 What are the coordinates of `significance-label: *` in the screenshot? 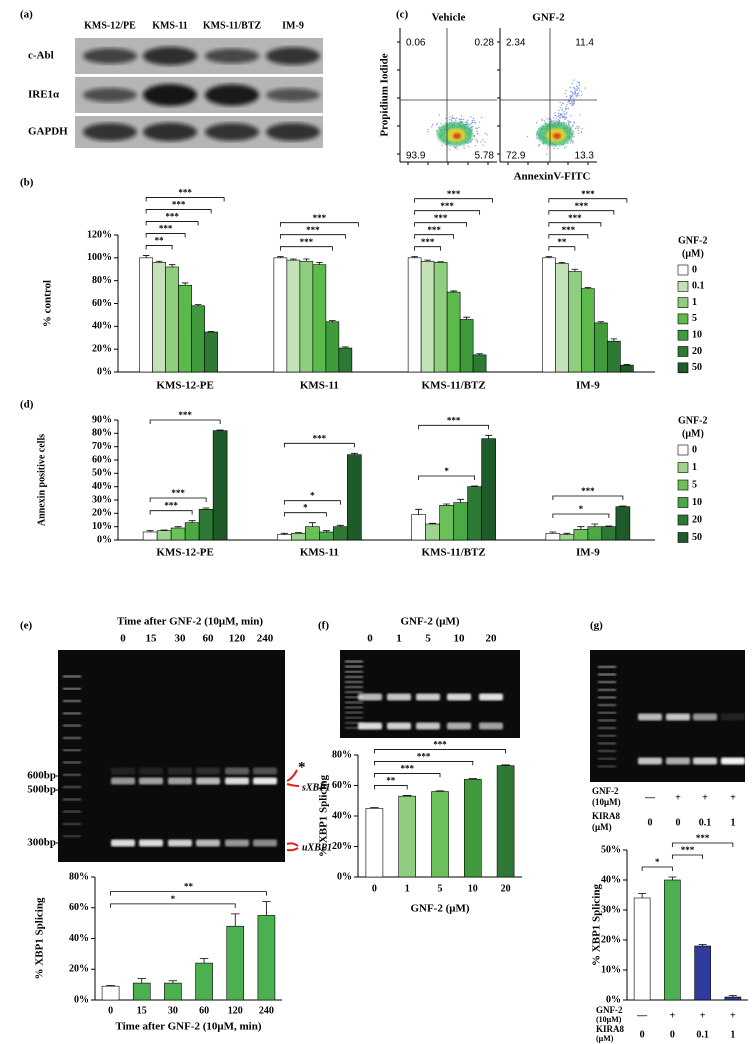 It's located at (312, 496).